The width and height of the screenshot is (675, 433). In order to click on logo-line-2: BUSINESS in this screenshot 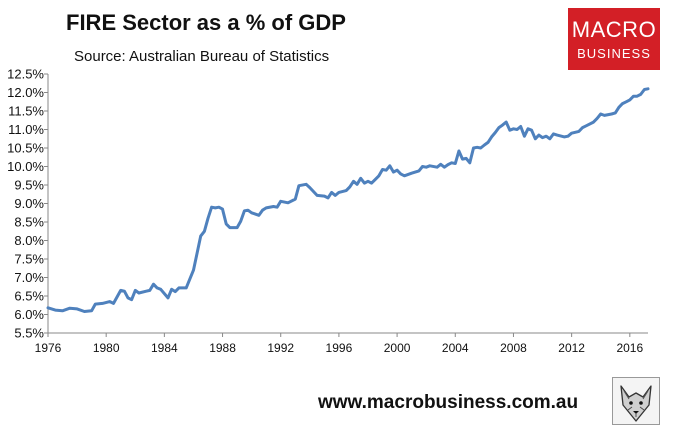, I will do `click(614, 53)`.